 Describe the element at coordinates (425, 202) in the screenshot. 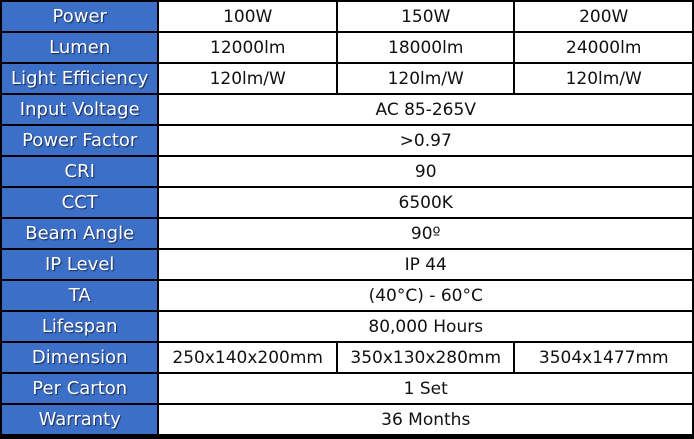

I see `cell-value: 6500K` at that location.